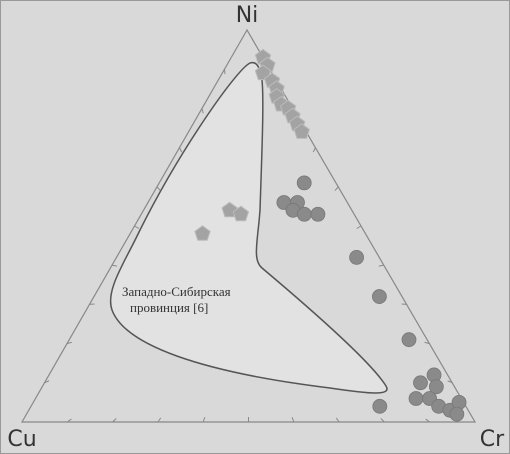 The width and height of the screenshot is (510, 454). What do you see at coordinates (247, 15) in the screenshot?
I see `axis-label: Ni` at bounding box center [247, 15].